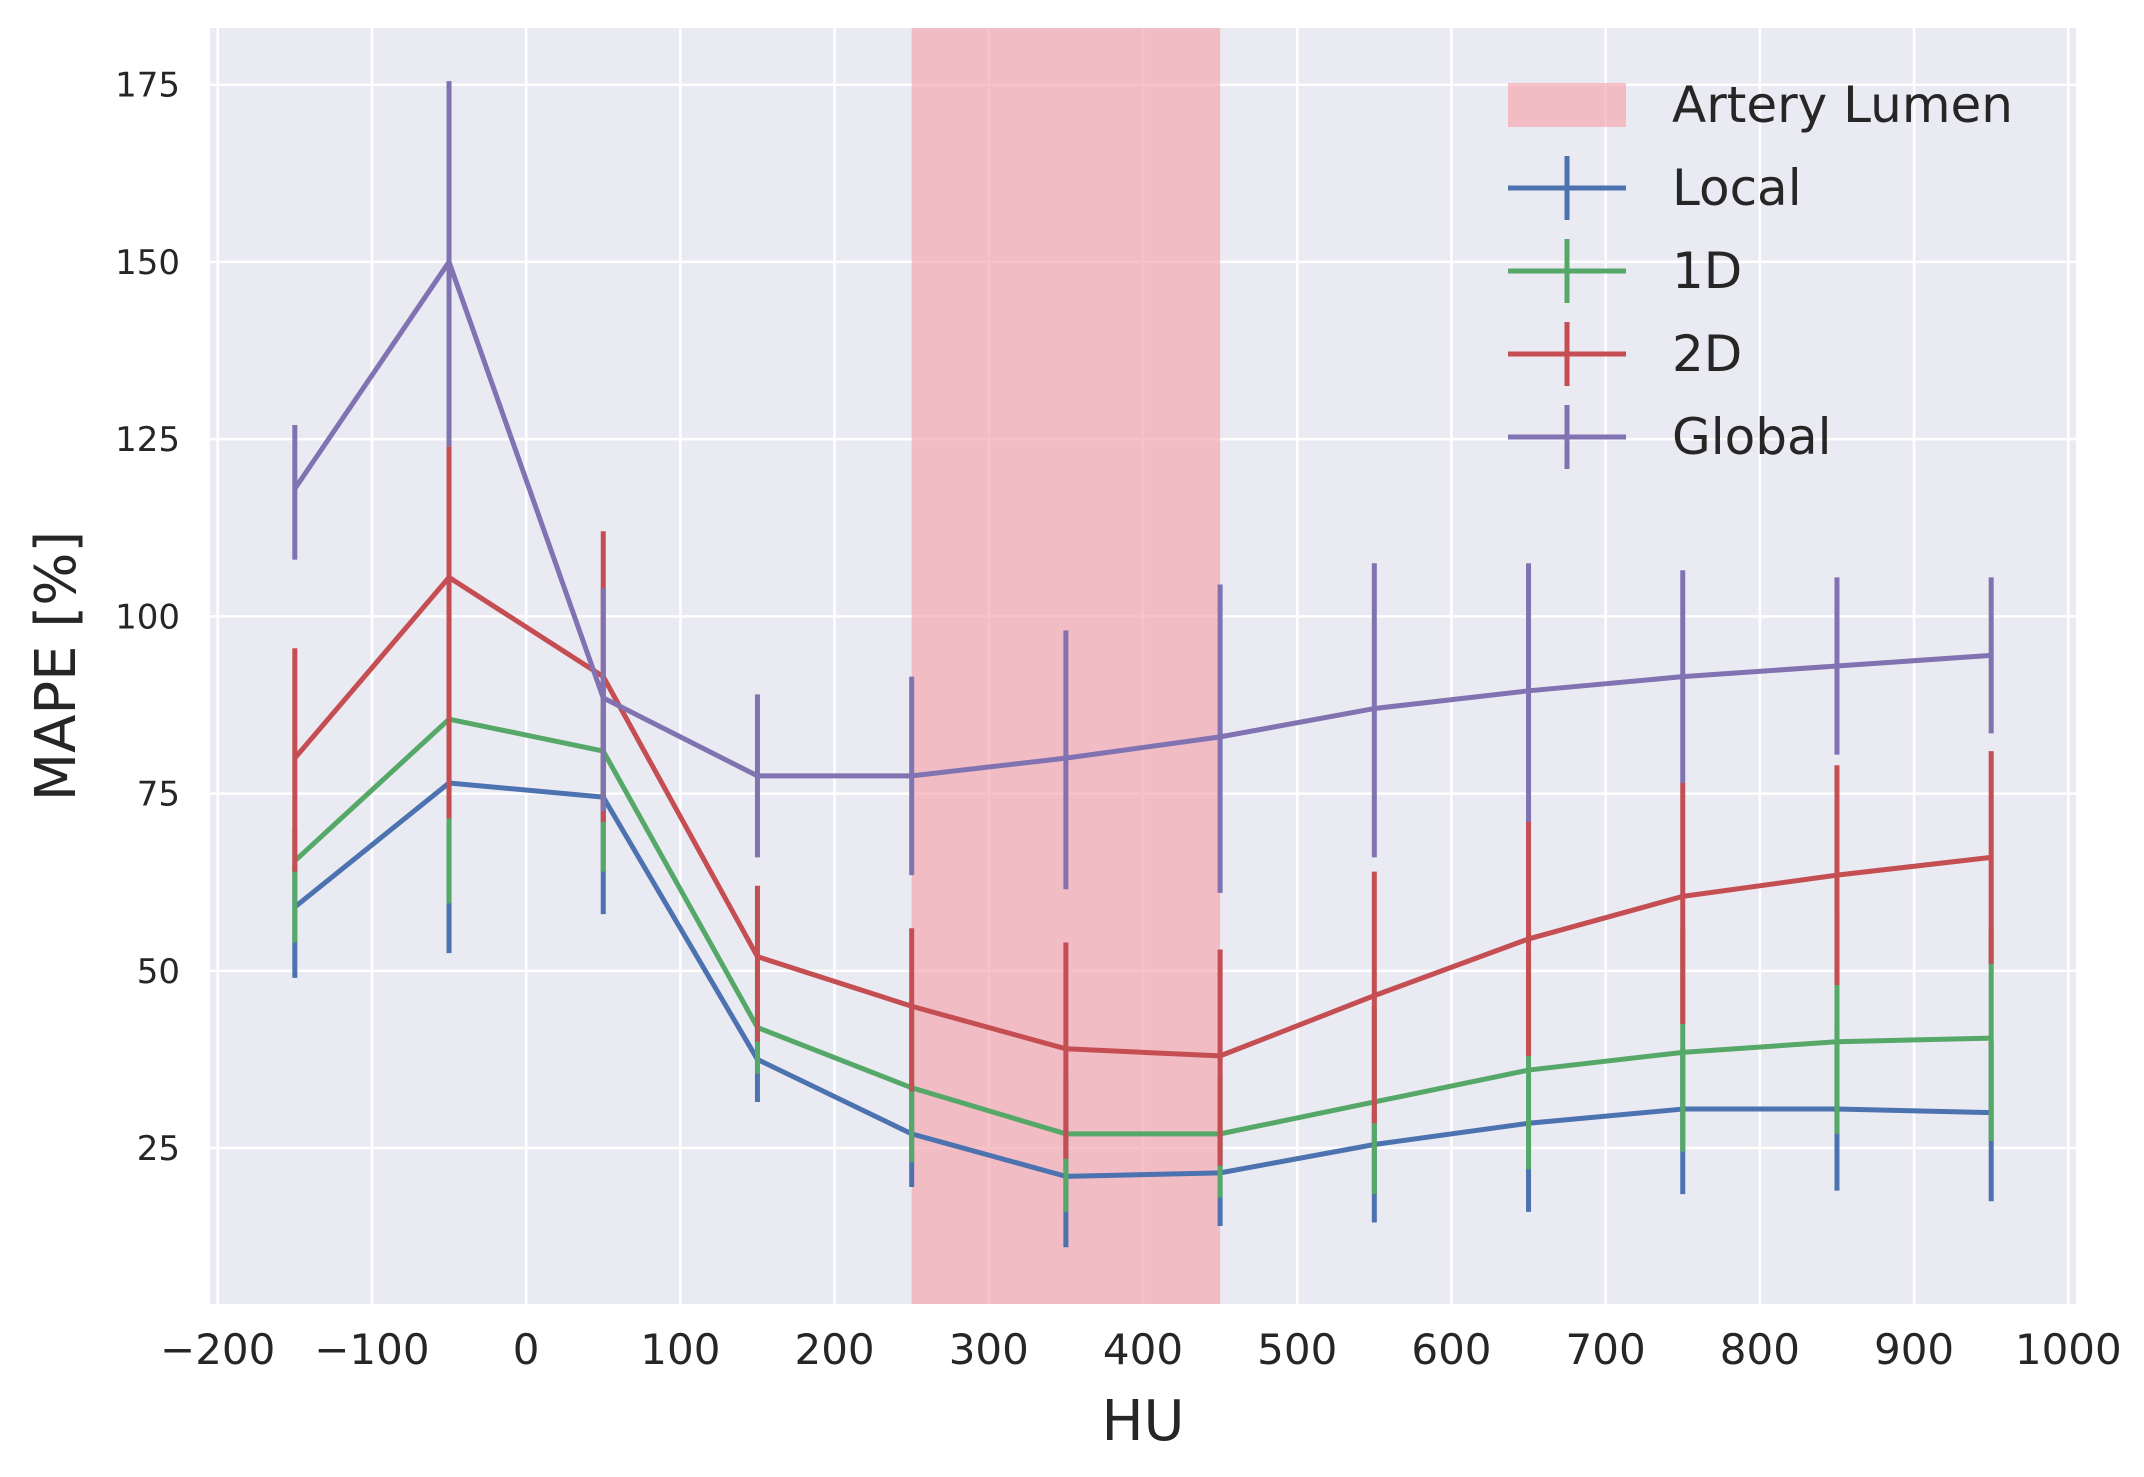 The image size is (2144, 1477). What do you see at coordinates (1707, 271) in the screenshot?
I see `legend-label-1d: 1D` at bounding box center [1707, 271].